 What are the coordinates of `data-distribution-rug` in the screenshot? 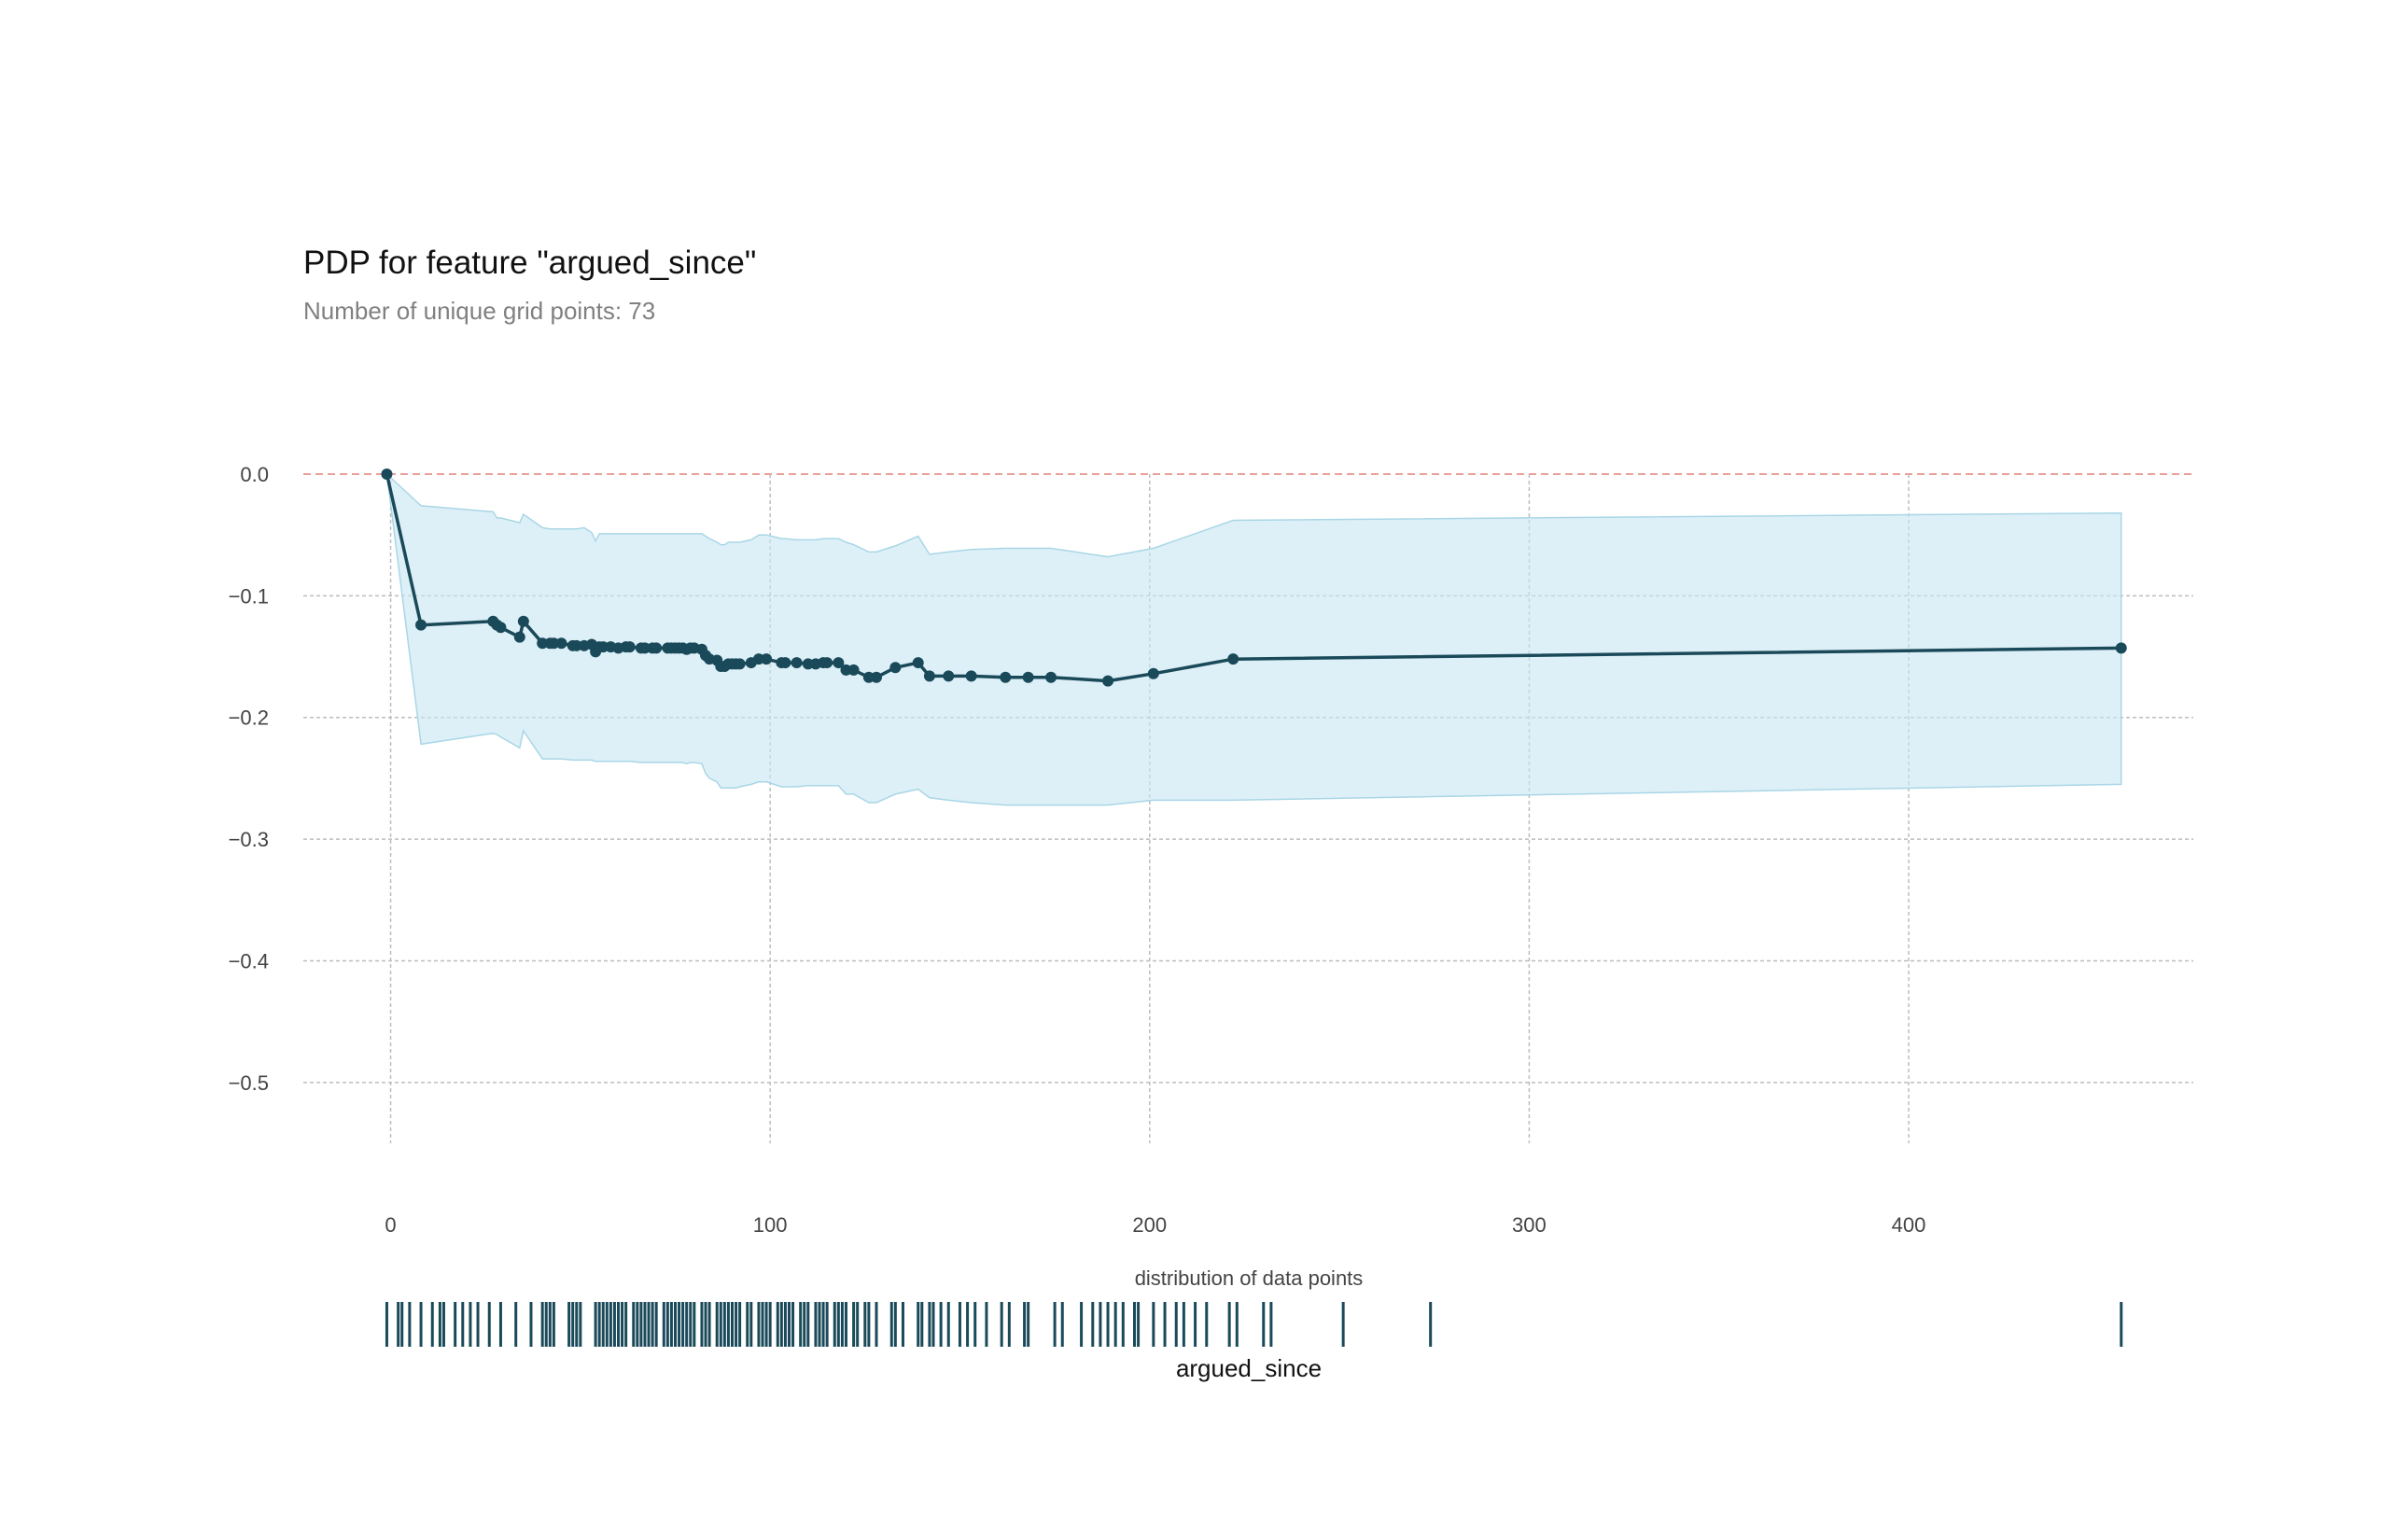 It's located at (1254, 1324).